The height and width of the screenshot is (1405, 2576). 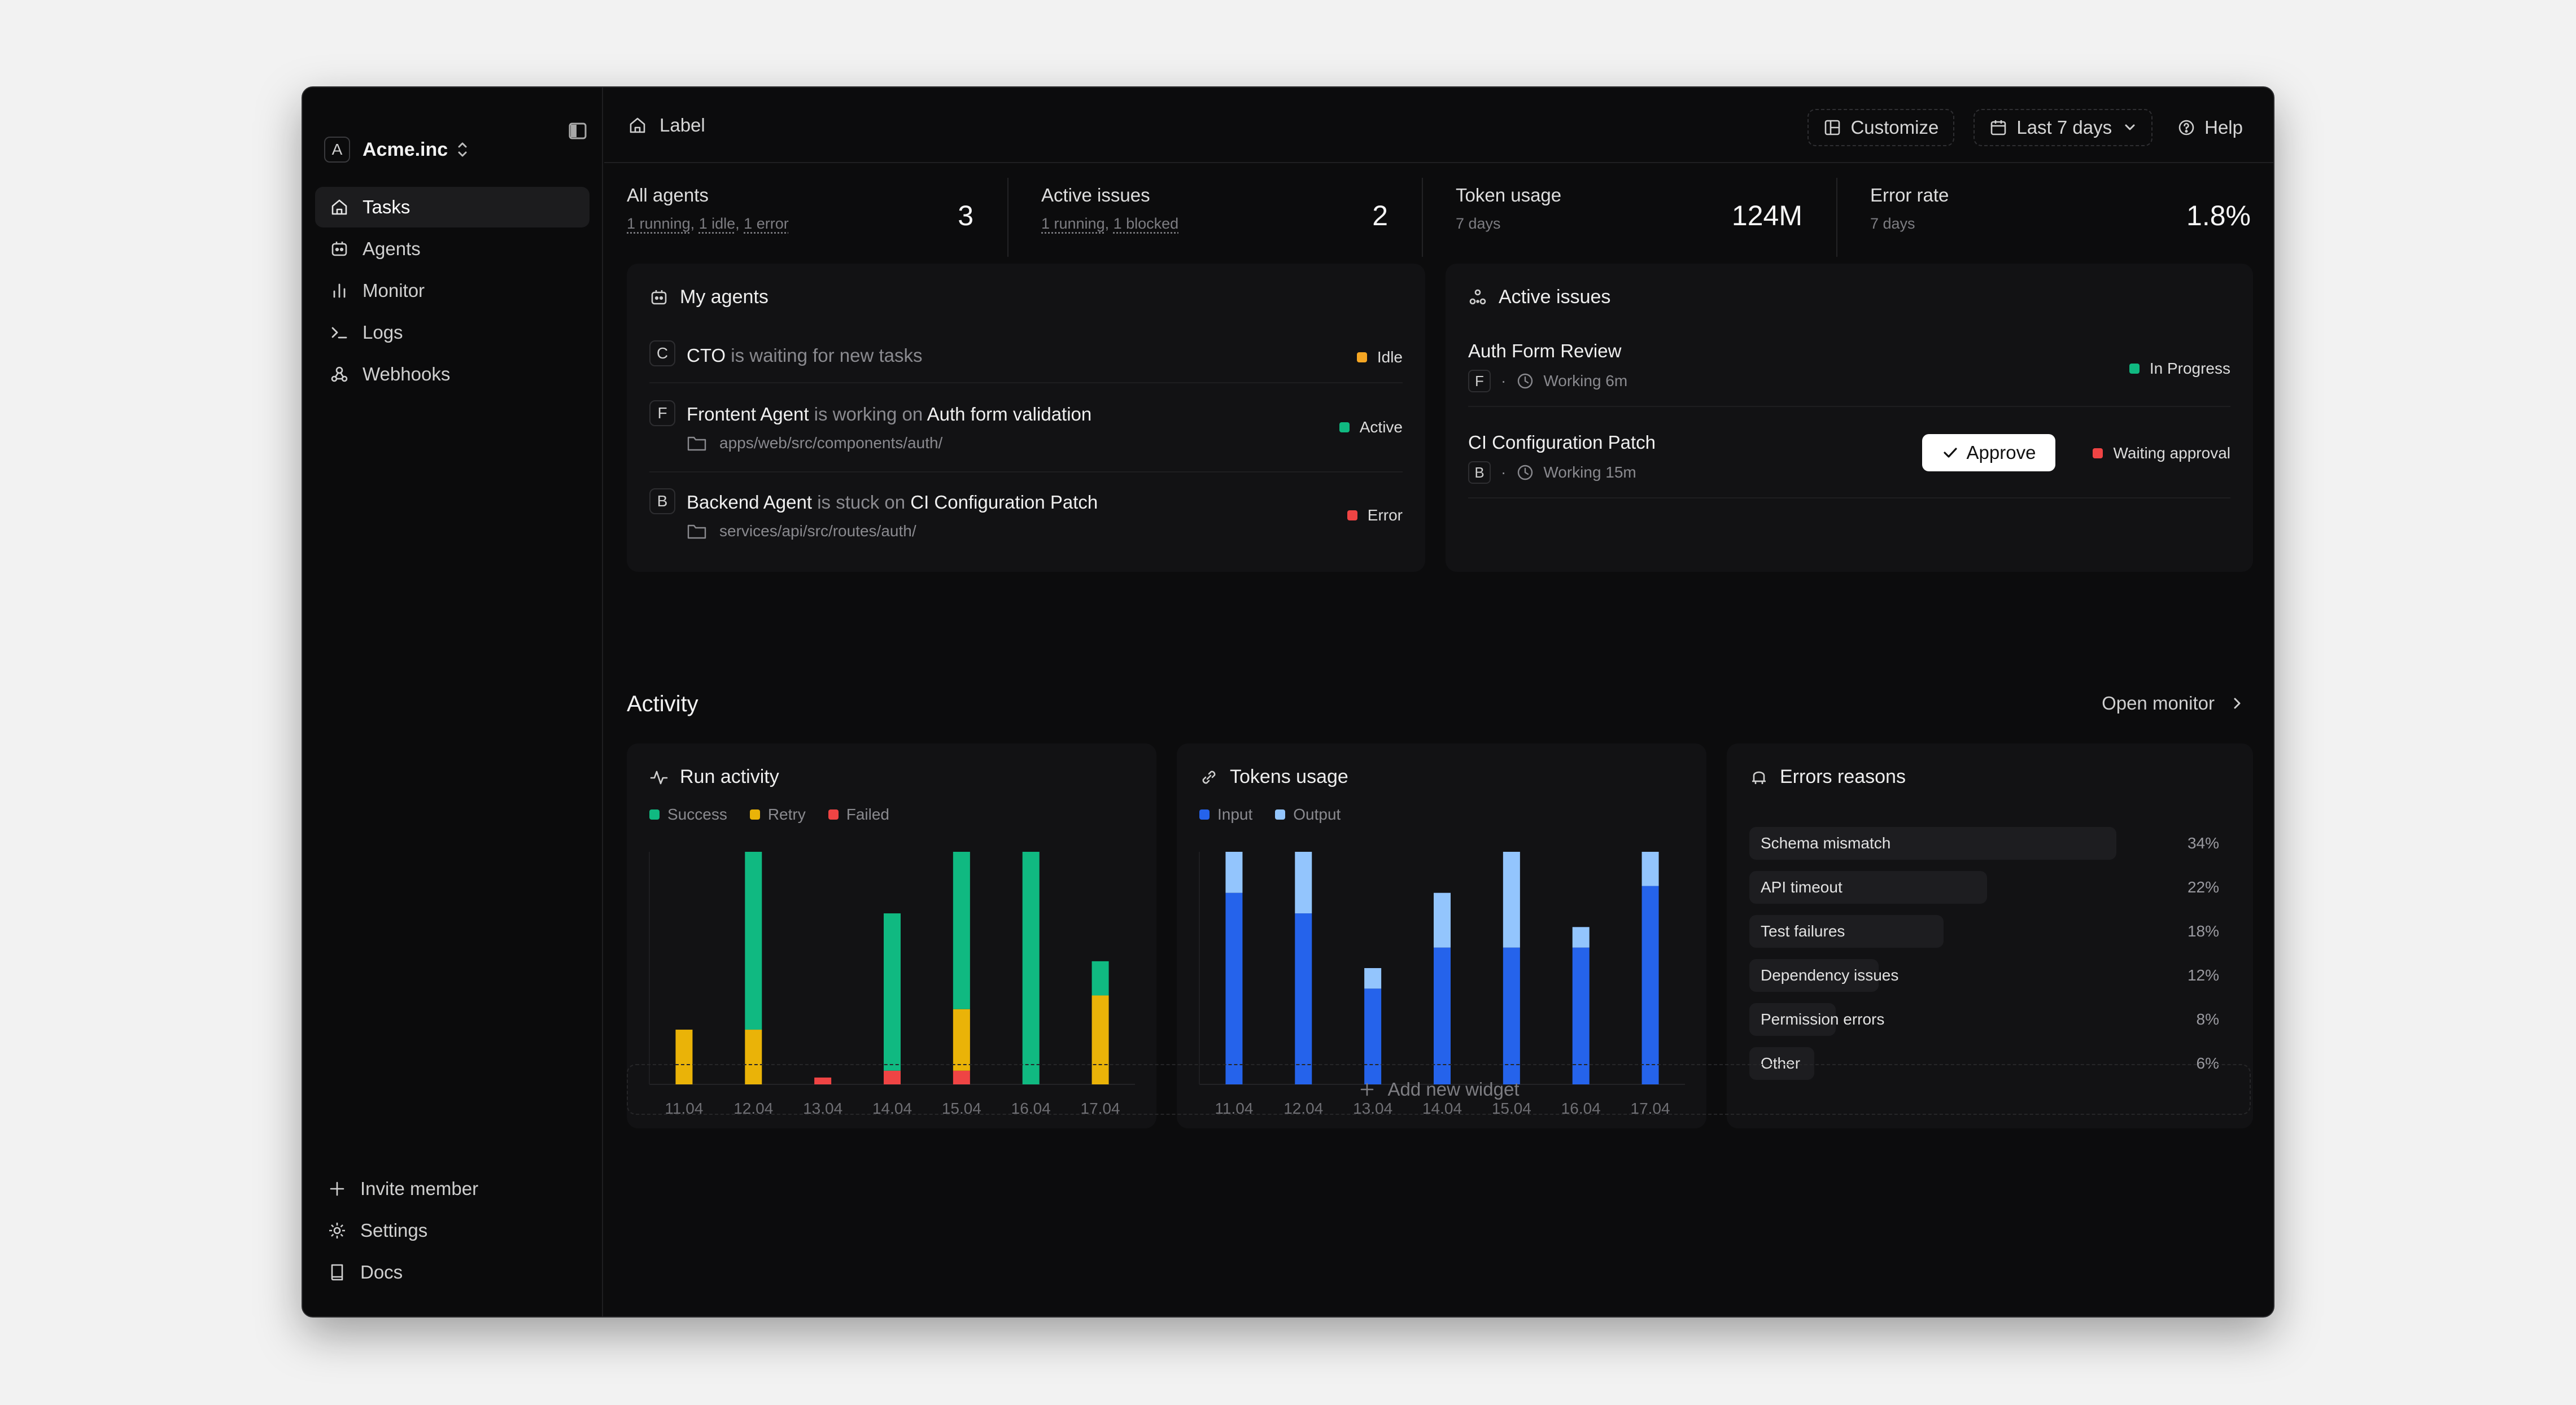 What do you see at coordinates (1843, 776) in the screenshot?
I see `errors-reasons-title: Errors reasons` at bounding box center [1843, 776].